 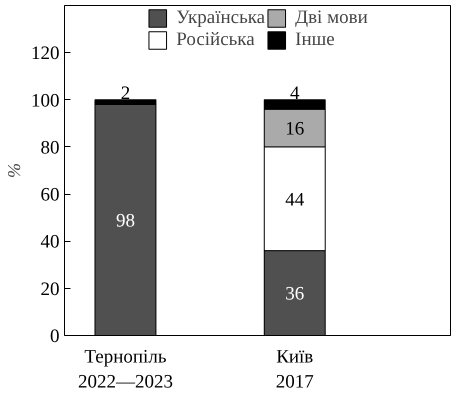 What do you see at coordinates (295, 369) in the screenshot?
I see `x-tick-label: Київ 2017` at bounding box center [295, 369].